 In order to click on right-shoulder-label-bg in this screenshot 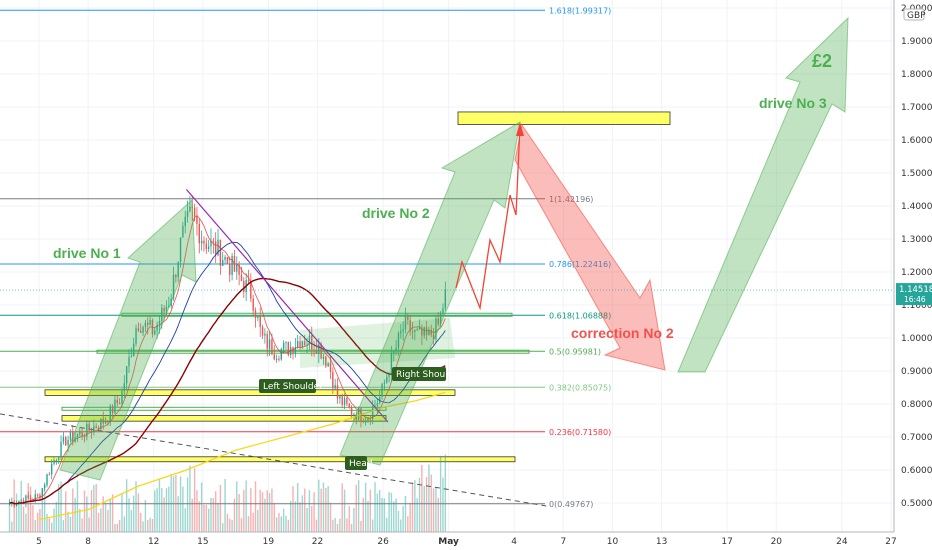, I will do `click(419, 374)`.